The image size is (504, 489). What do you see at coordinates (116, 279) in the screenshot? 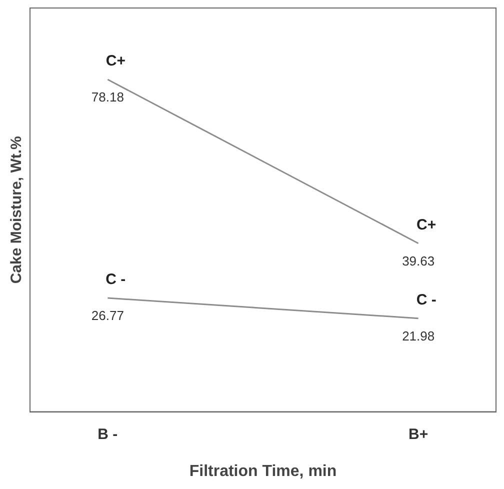
I see `text: C -` at bounding box center [116, 279].